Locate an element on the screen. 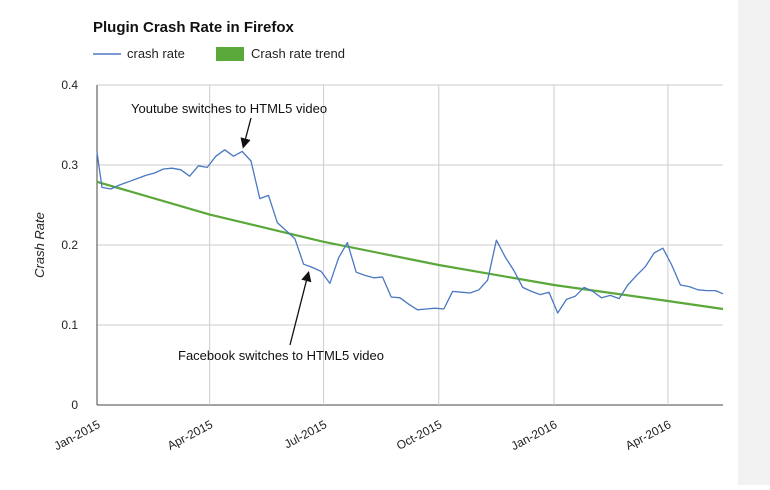  annotation-facebook: Facebook switches to HTML5 video is located at coordinates (281, 355).